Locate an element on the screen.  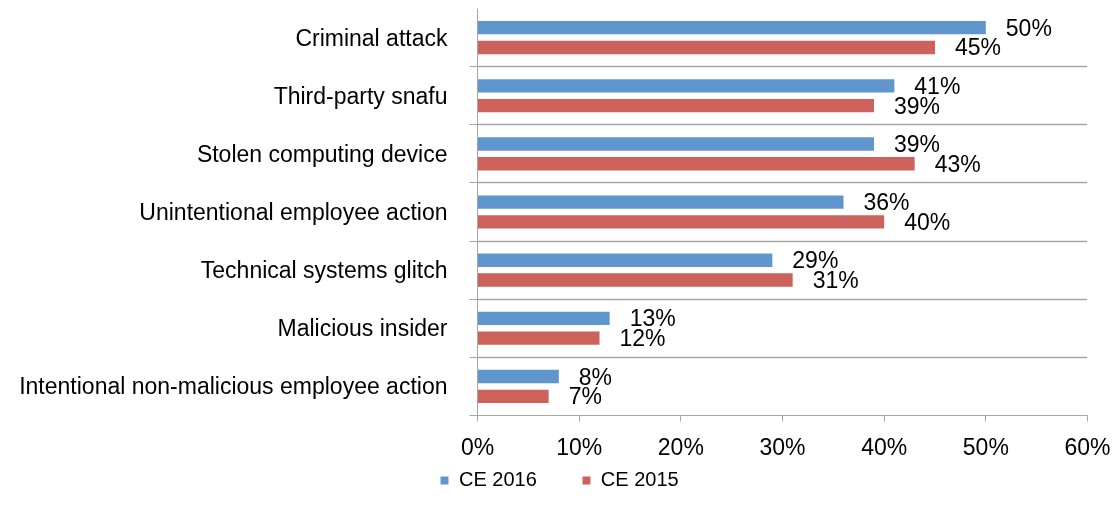
data-label: 36% is located at coordinates (886, 202).